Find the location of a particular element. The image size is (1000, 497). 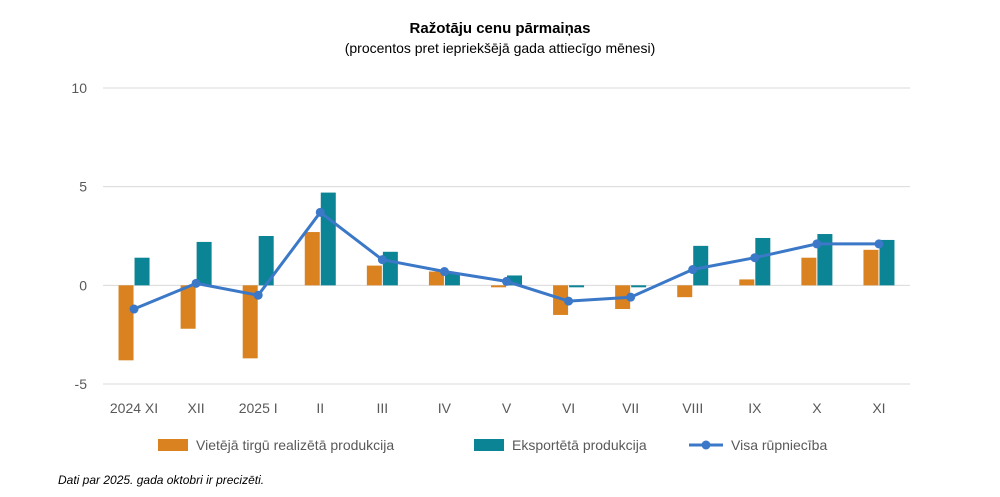

x-tick-label: 2024 XI is located at coordinates (134, 408).